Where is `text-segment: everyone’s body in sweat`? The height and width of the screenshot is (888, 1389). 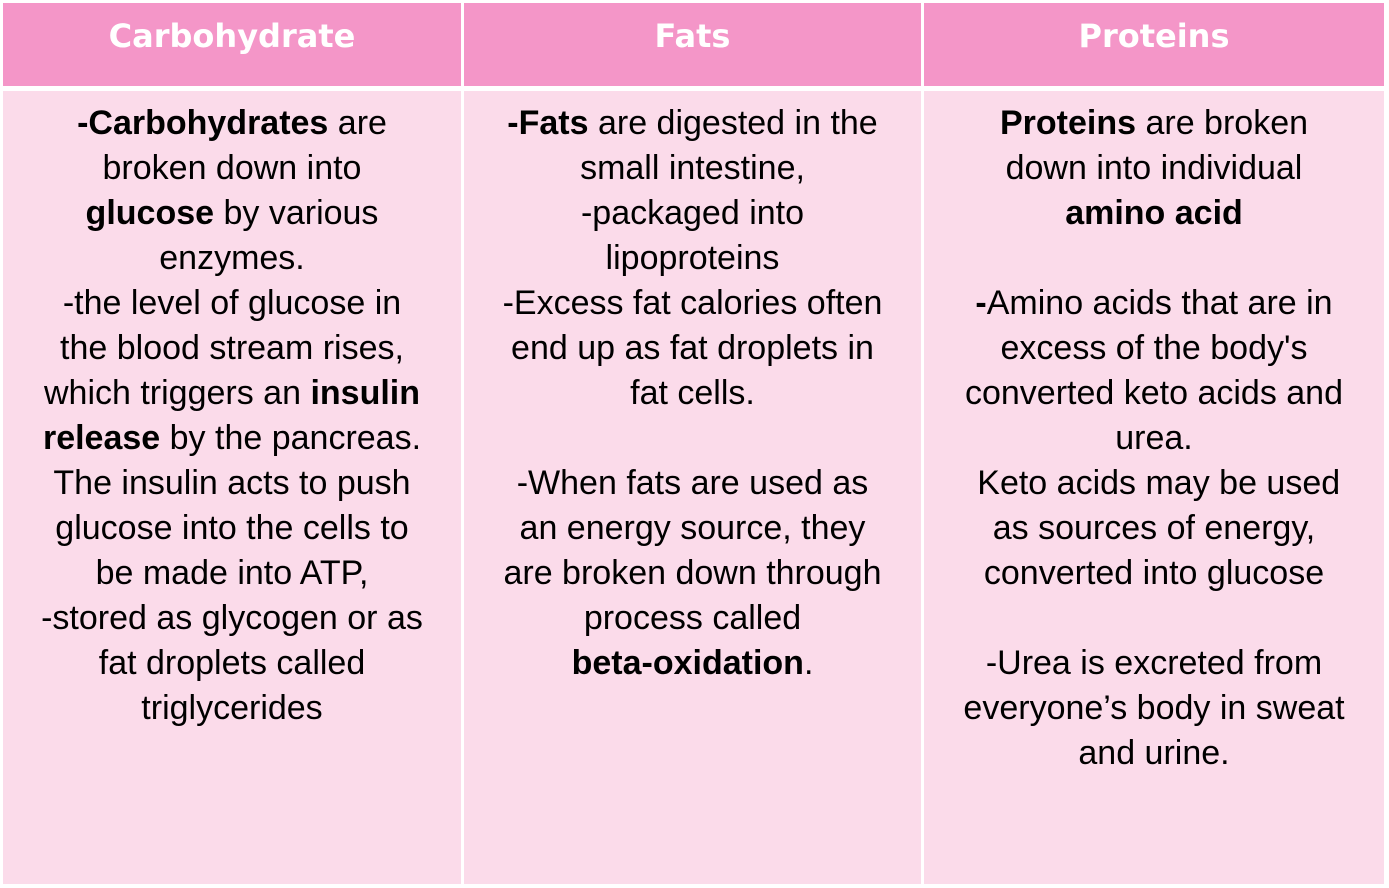
text-segment: everyone’s body in sweat is located at coordinates (1154, 708).